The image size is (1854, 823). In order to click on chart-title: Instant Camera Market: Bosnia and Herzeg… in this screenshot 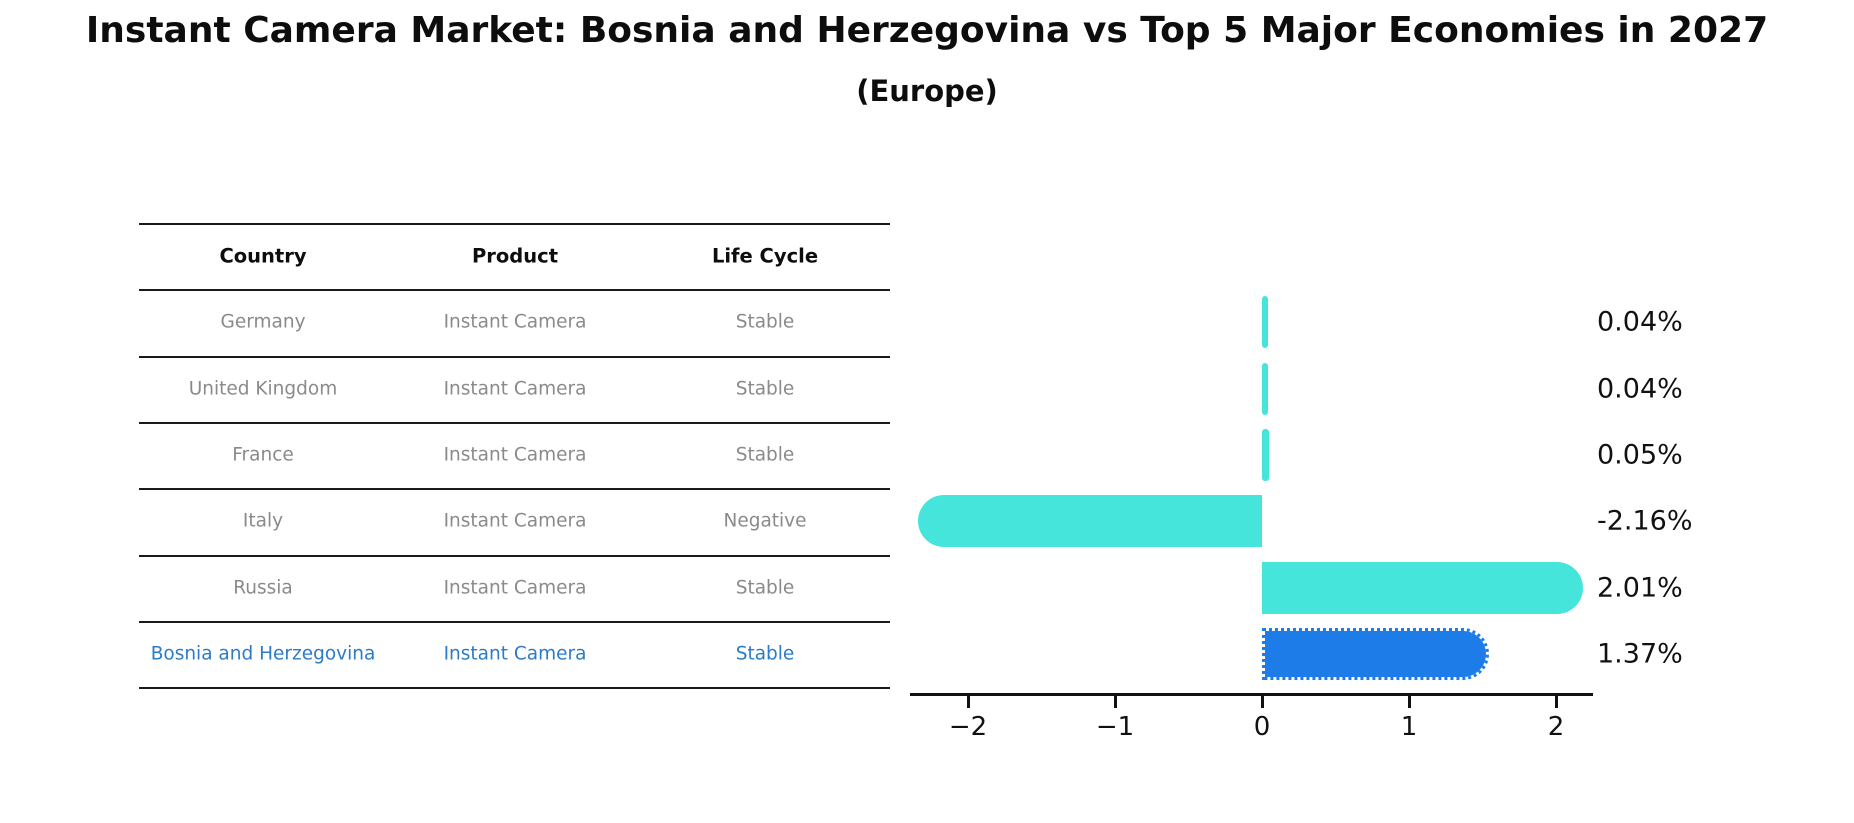, I will do `click(927, 30)`.